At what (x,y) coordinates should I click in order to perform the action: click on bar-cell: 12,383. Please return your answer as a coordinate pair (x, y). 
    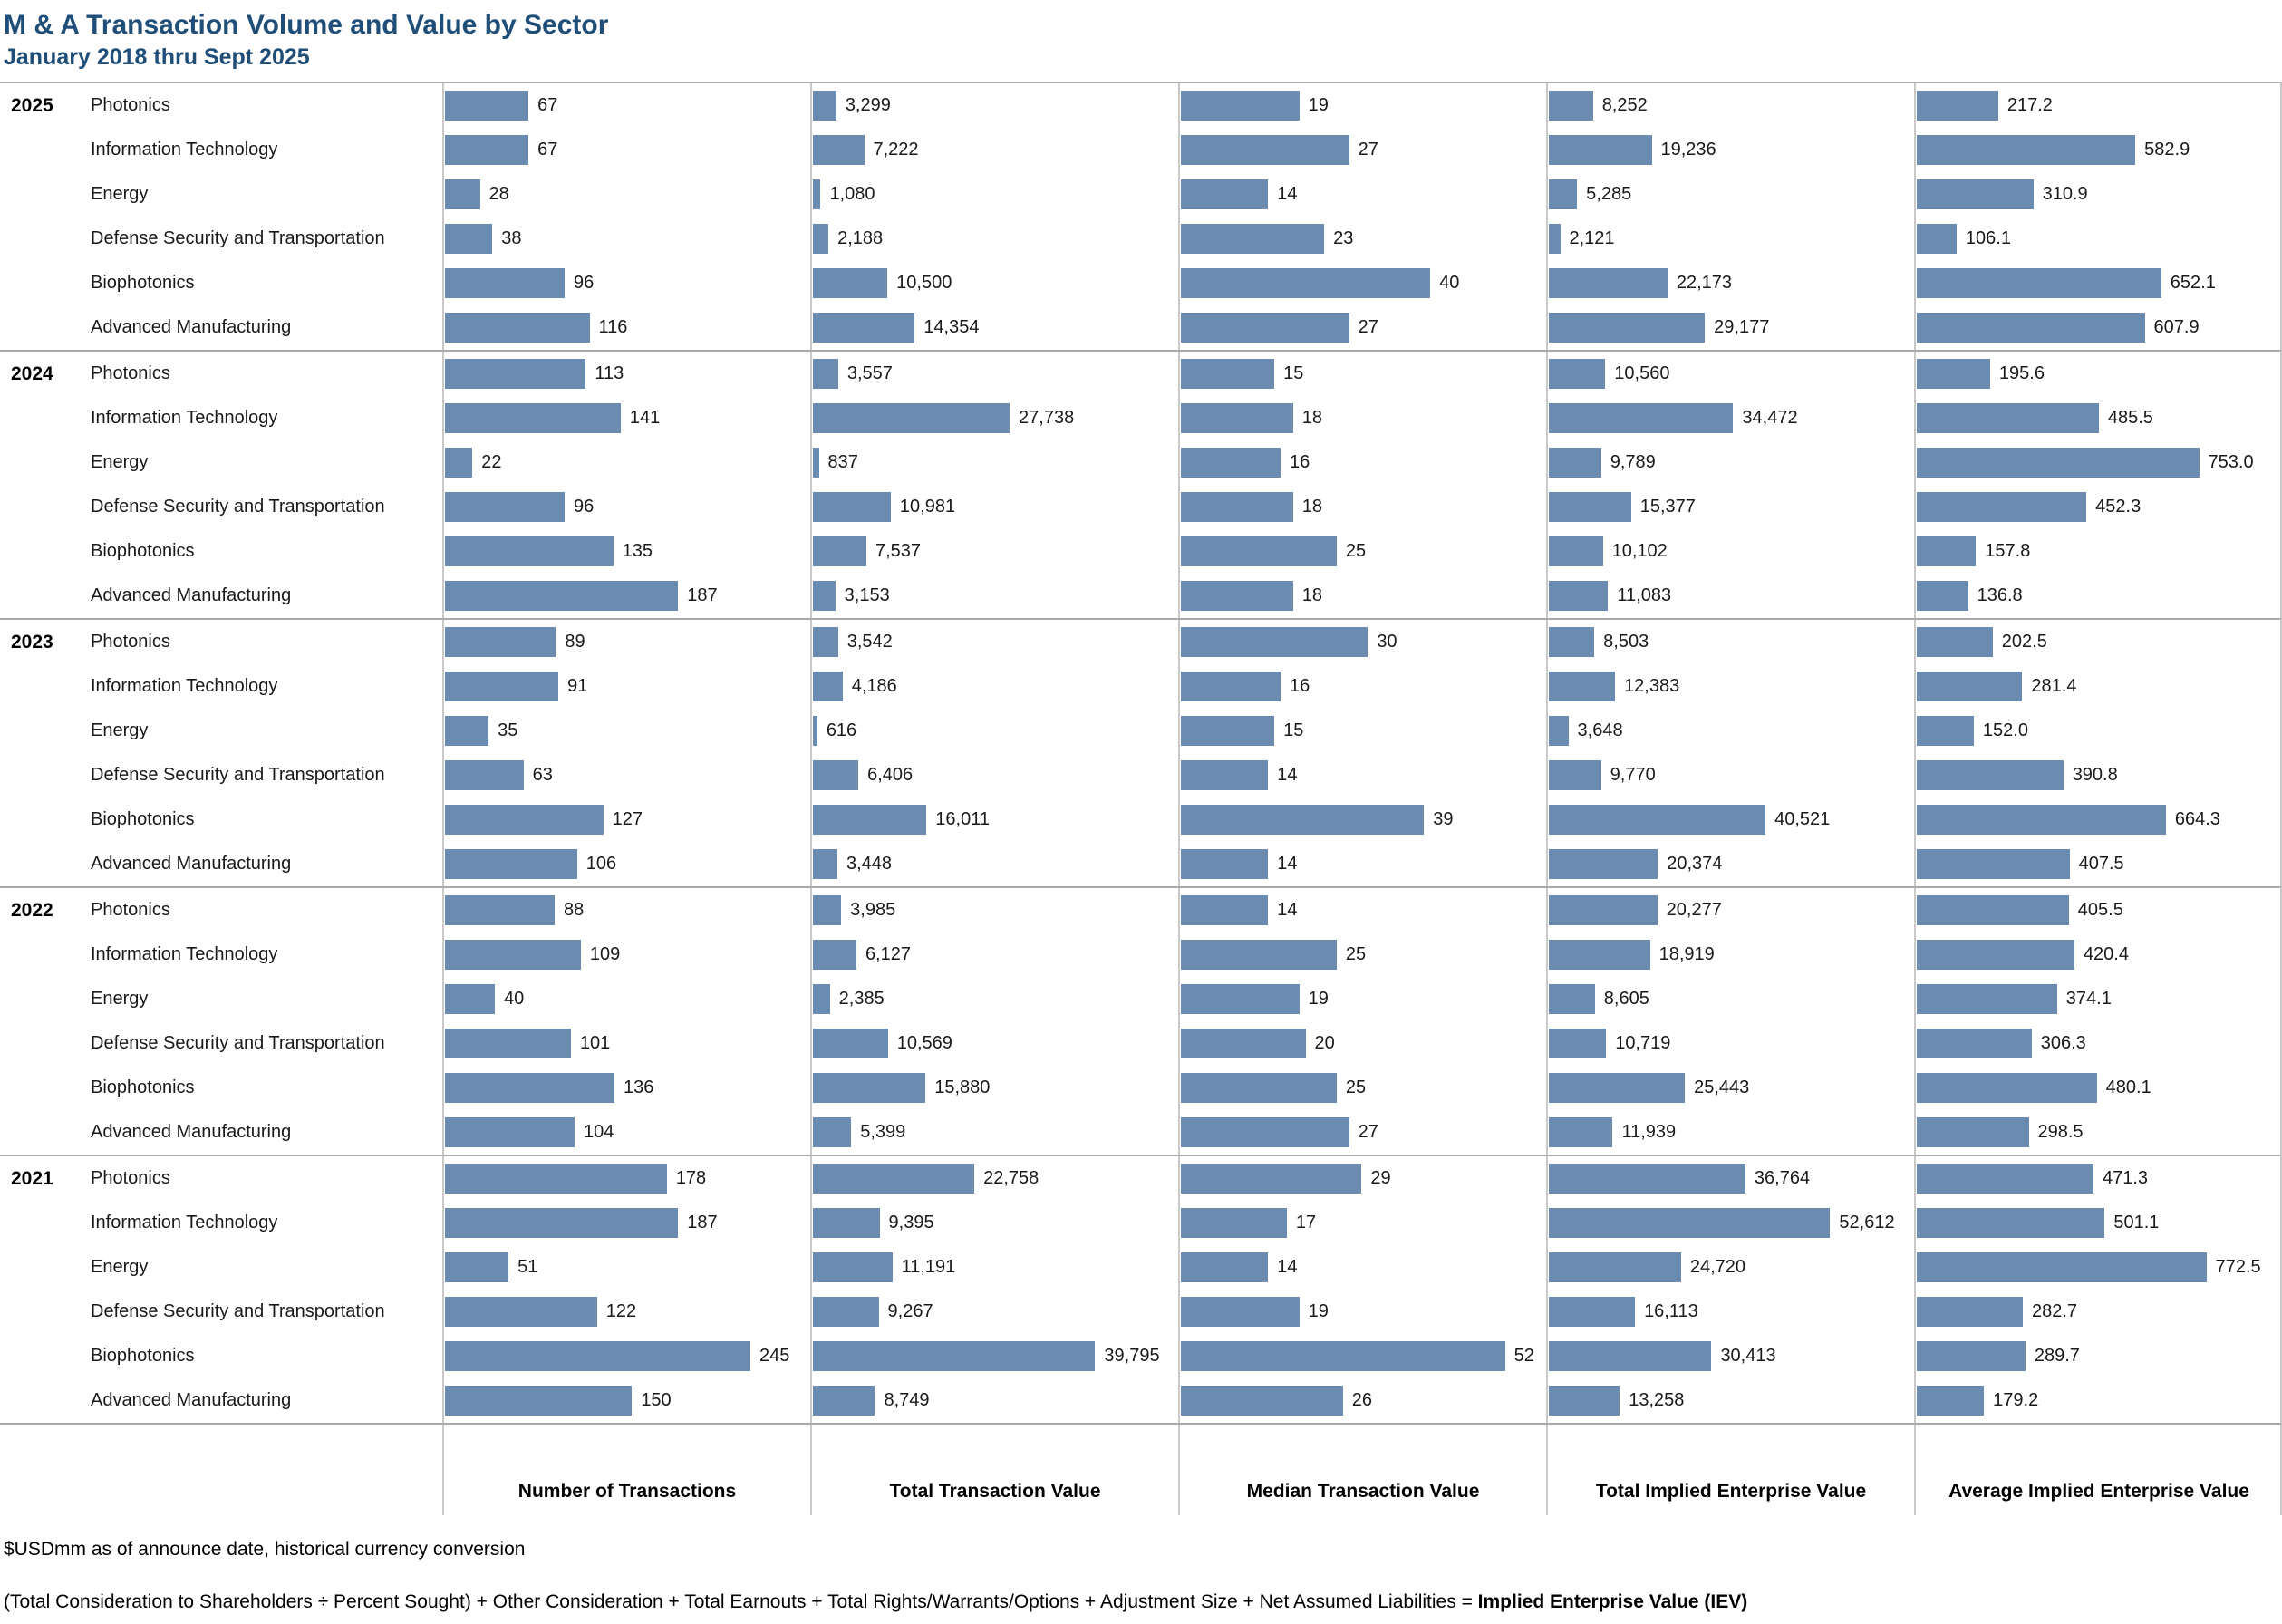
    Looking at the image, I should click on (1730, 686).